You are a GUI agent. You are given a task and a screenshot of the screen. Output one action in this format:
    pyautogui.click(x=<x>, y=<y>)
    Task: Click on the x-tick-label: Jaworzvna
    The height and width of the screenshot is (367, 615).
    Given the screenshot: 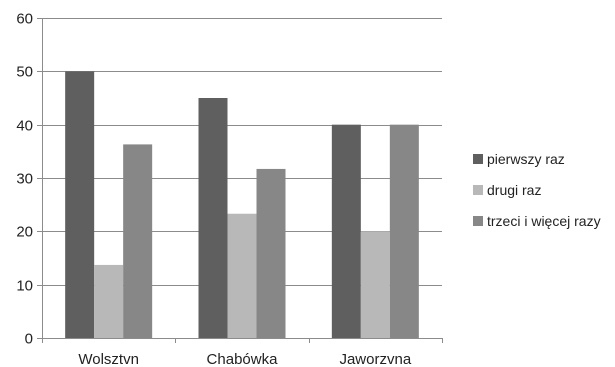 What is the action you would take?
    pyautogui.click(x=375, y=359)
    